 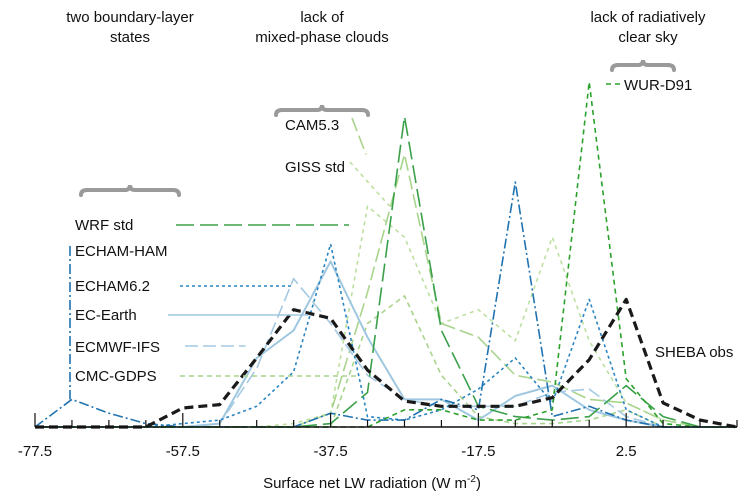 I want to click on x-axis-label-close: ), so click(x=478, y=483).